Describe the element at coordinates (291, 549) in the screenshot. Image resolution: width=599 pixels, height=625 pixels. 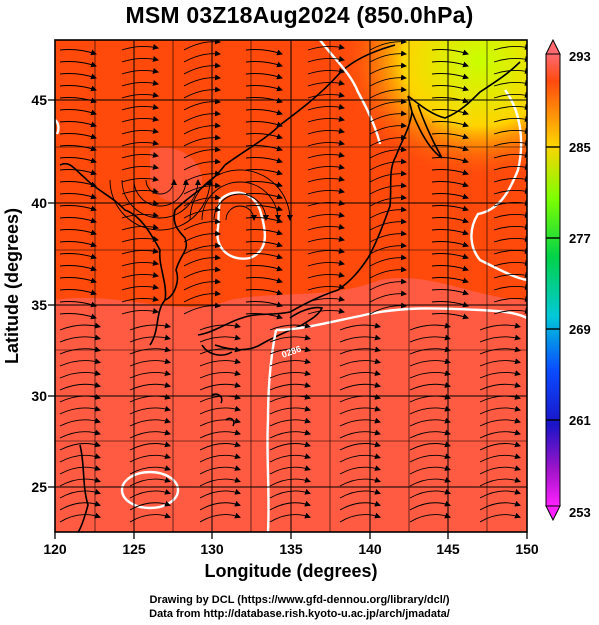
I see `x-tick-labels: 120 125 130 135 140 145 150` at that location.